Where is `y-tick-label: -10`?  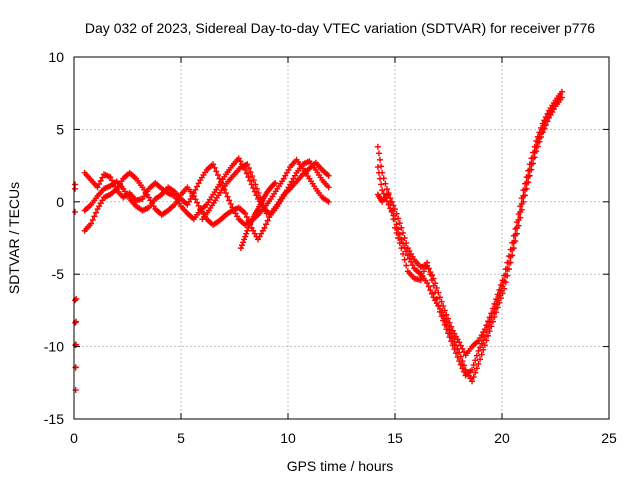 y-tick-label: -10 is located at coordinates (54, 347).